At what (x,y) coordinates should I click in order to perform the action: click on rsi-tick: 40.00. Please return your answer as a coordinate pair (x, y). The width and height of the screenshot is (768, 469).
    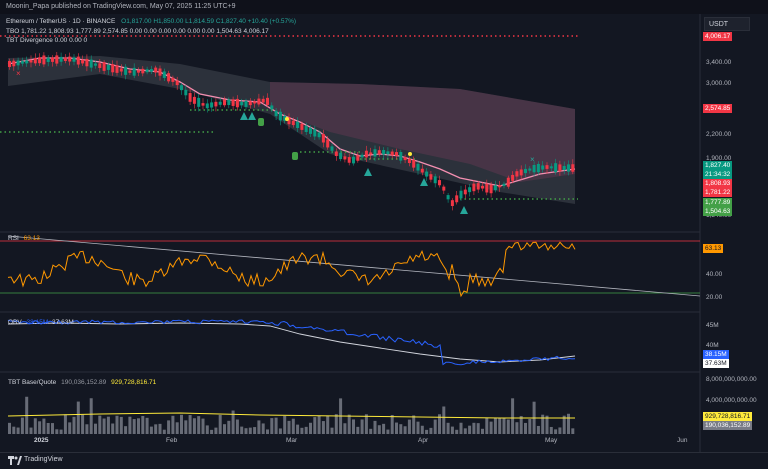
    Looking at the image, I should click on (714, 274).